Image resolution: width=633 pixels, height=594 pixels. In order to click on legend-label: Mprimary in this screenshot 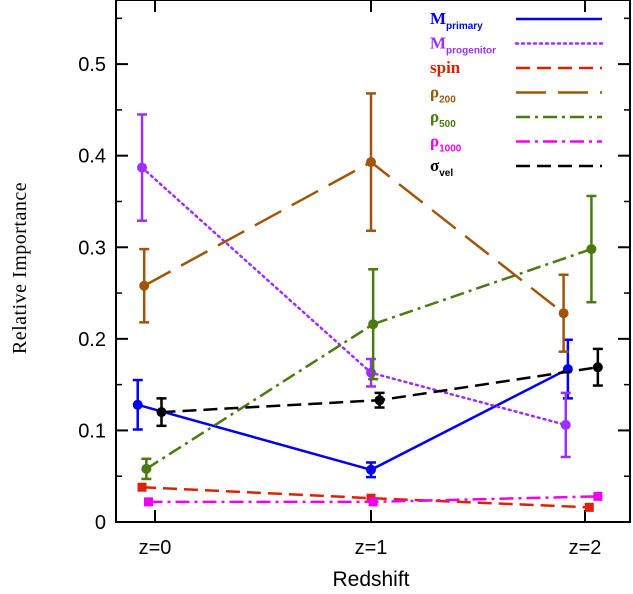, I will do `click(456, 20)`.